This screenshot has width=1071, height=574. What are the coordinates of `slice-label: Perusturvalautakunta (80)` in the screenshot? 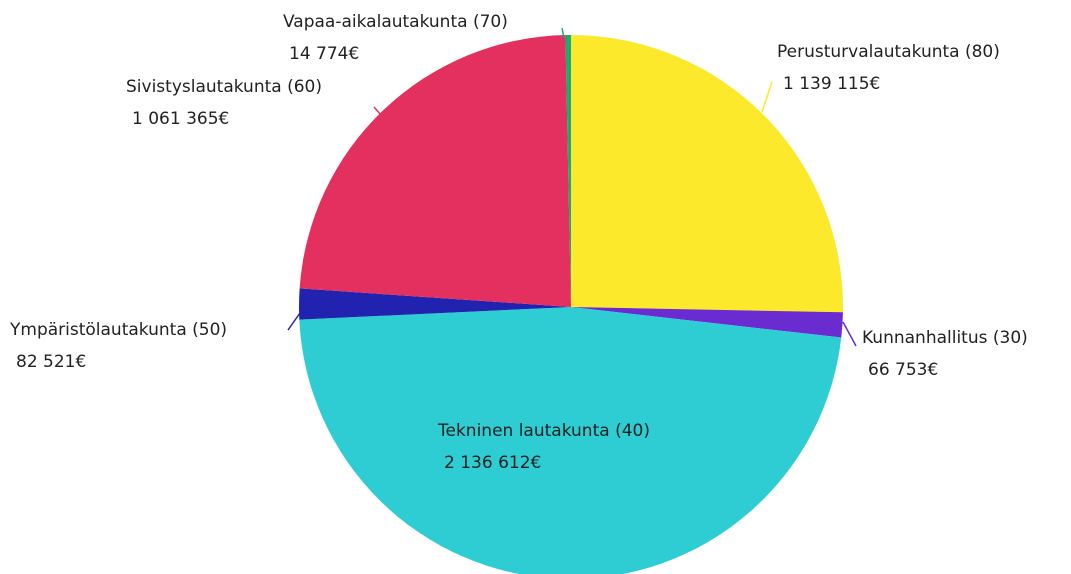 It's located at (888, 52).